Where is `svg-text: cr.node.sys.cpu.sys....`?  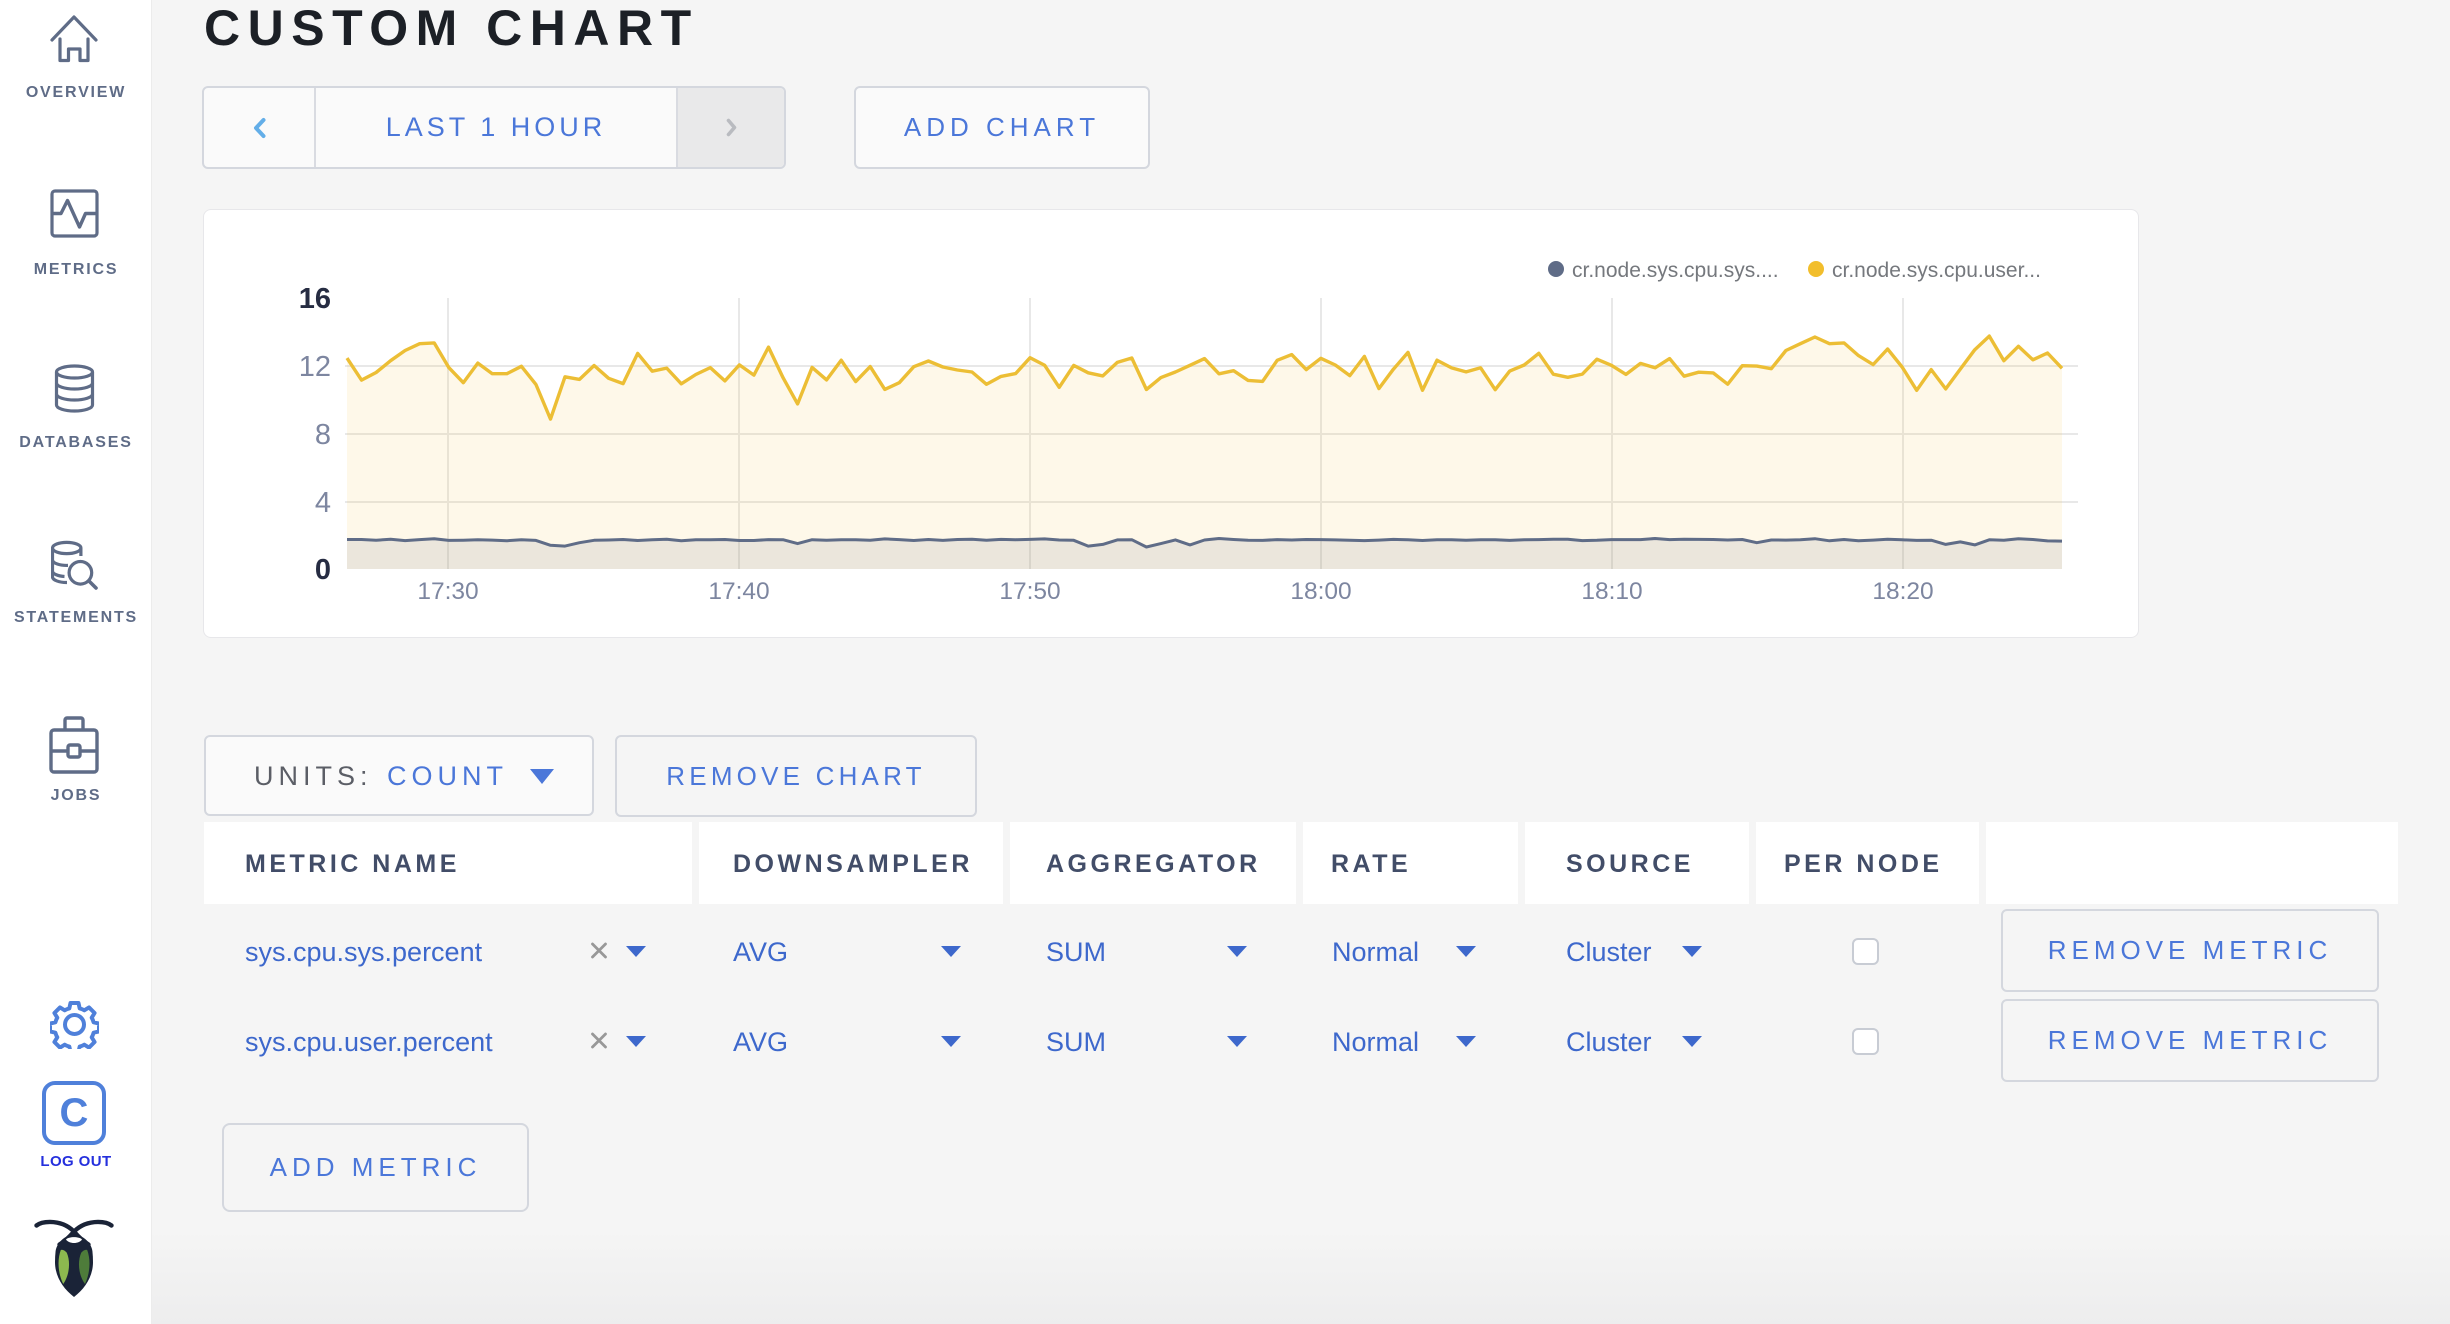 svg-text: cr.node.sys.cpu.sys.... is located at coordinates (1675, 270).